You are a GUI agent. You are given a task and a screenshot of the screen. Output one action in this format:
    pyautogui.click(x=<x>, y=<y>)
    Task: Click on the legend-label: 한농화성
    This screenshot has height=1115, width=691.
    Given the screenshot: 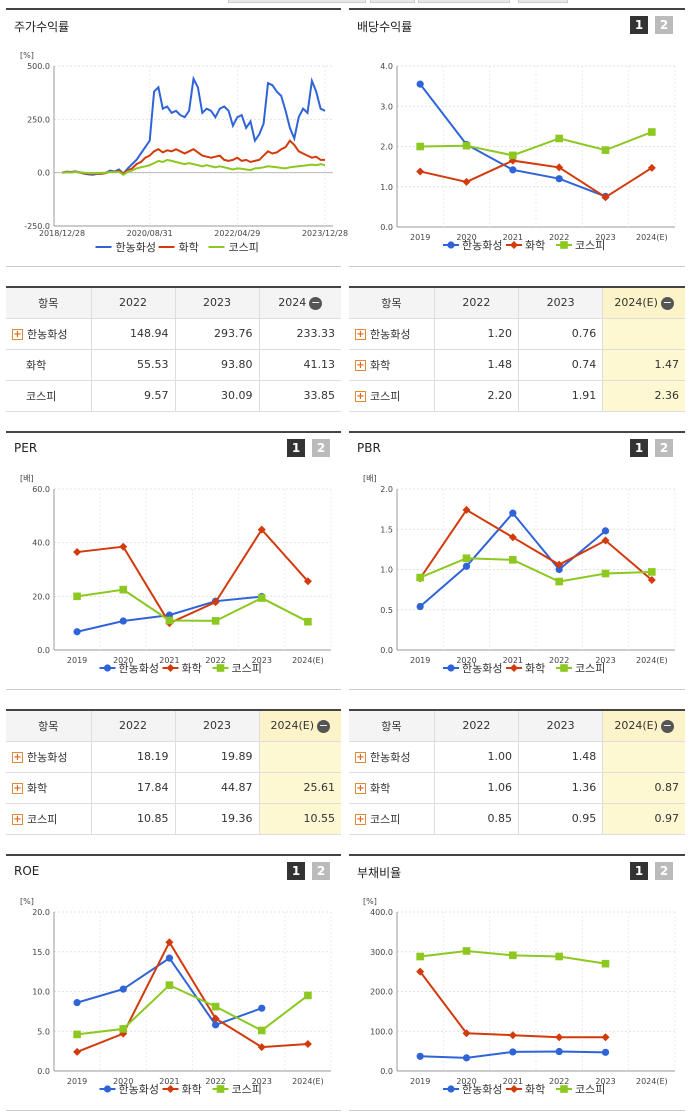 What is the action you would take?
    pyautogui.click(x=482, y=245)
    